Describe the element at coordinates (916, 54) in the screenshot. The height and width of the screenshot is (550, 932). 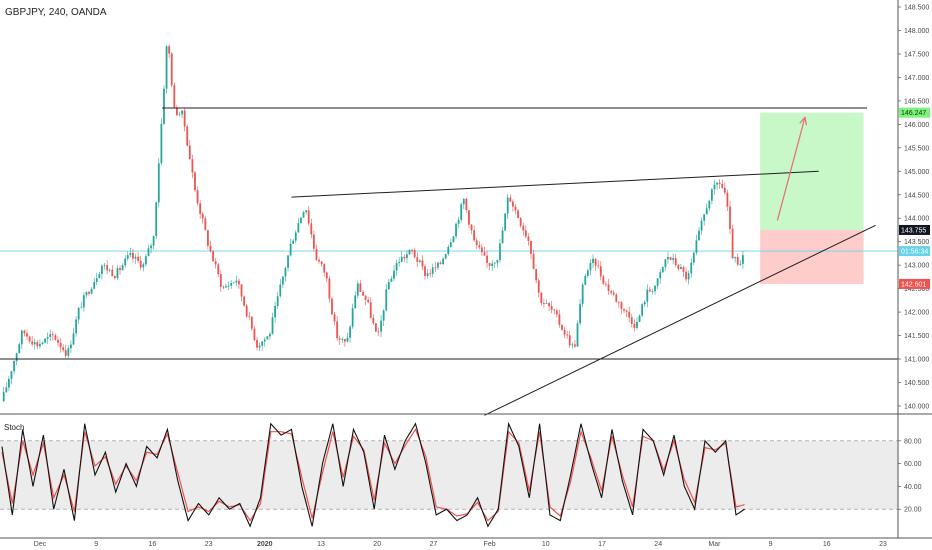
I see `price-tick-label: 147.500` at that location.